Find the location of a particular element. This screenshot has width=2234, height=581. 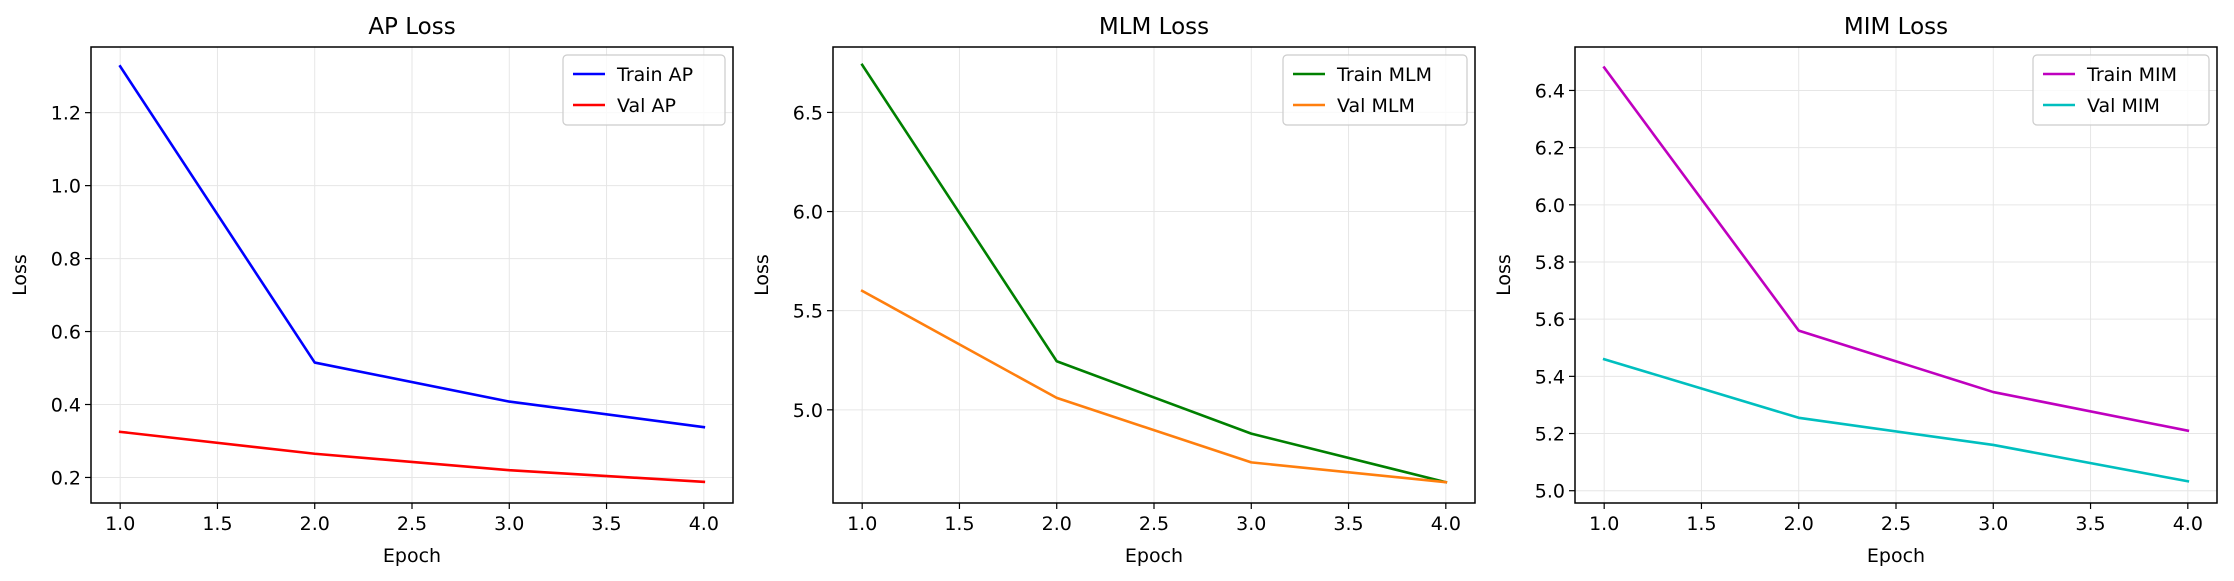

y-tick-label: 5.8 is located at coordinates (1550, 263).